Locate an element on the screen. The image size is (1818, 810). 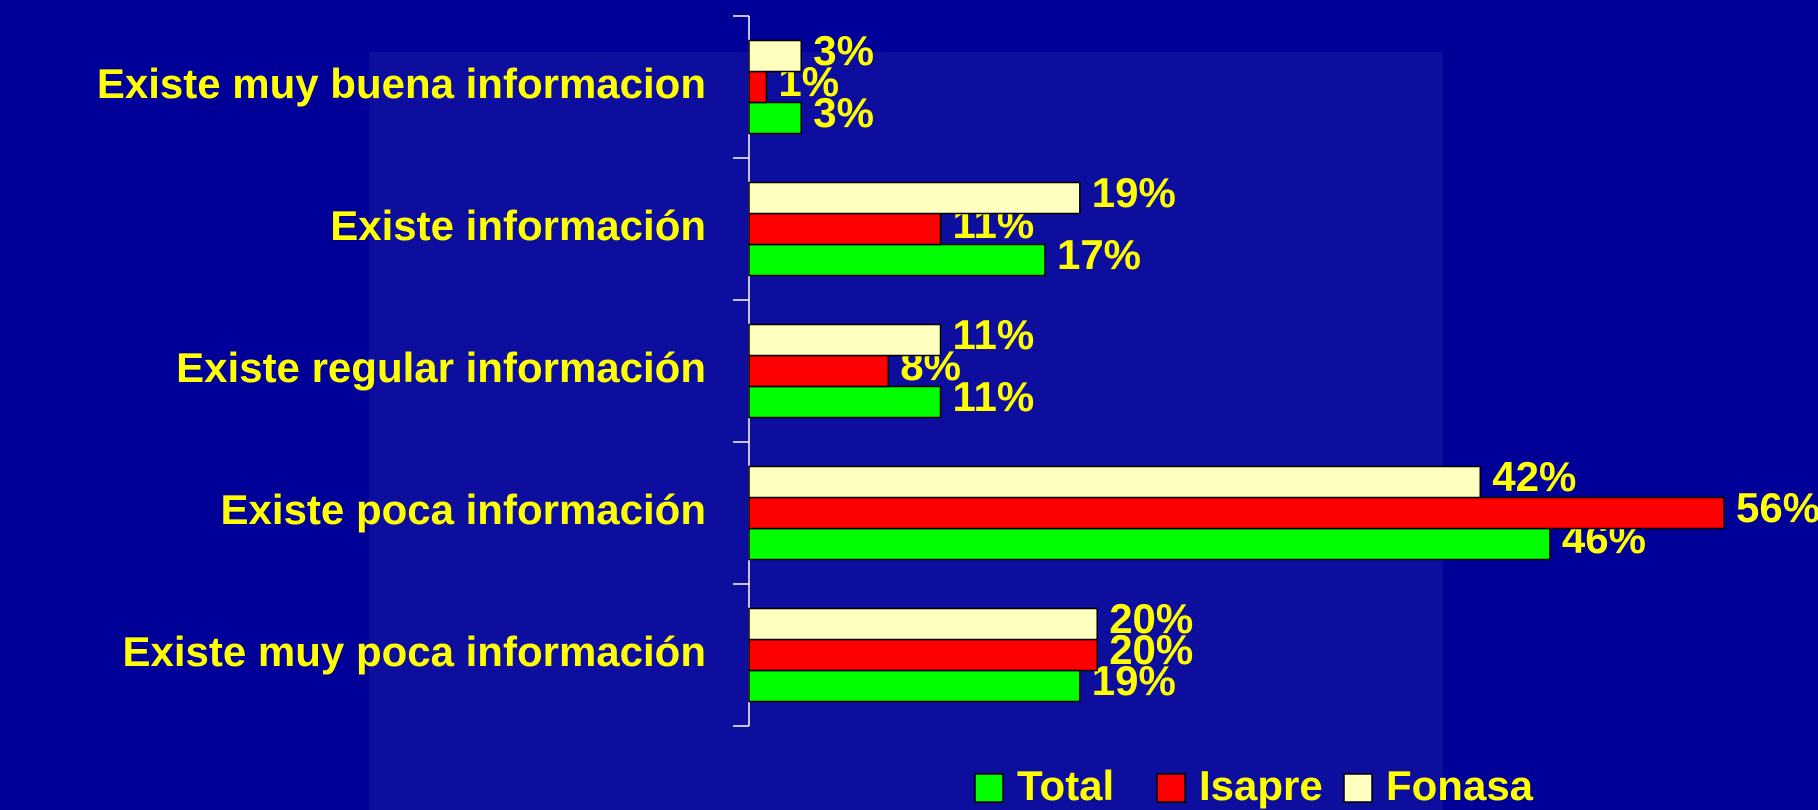
value-label: 42% is located at coordinates (1534, 476).